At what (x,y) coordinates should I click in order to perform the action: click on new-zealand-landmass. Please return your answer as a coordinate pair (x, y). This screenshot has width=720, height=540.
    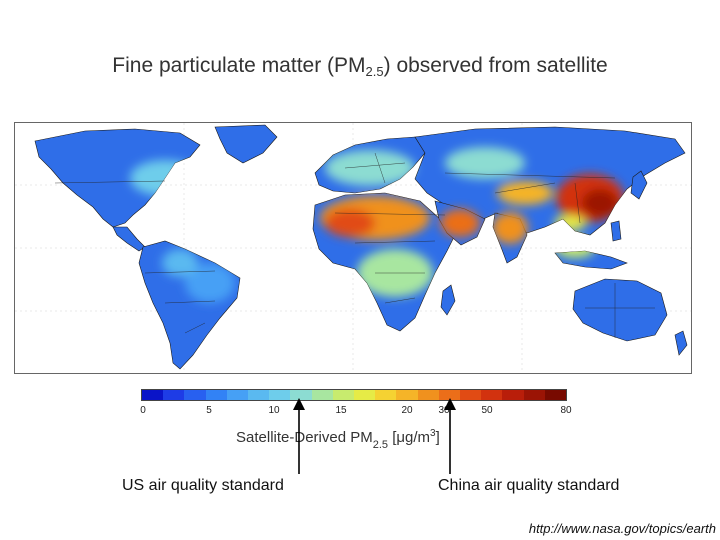
    Looking at the image, I should click on (681, 343).